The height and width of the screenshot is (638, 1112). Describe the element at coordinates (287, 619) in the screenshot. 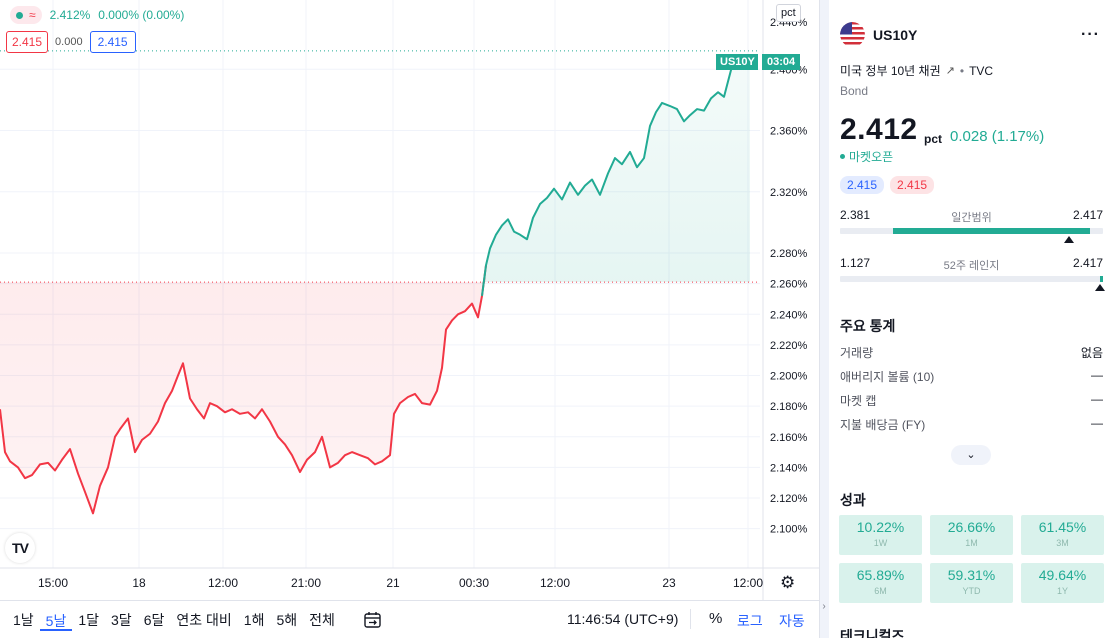

I see `range-button: 5해` at that location.